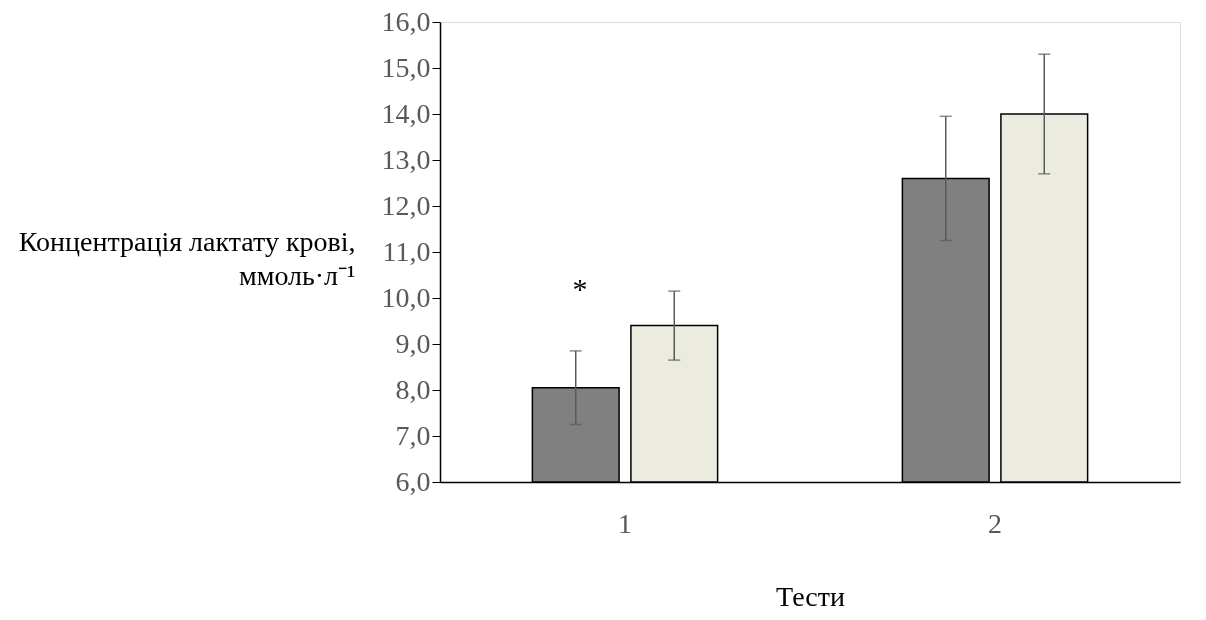 The height and width of the screenshot is (620, 1206). I want to click on x-tick-label: 1, so click(625, 523).